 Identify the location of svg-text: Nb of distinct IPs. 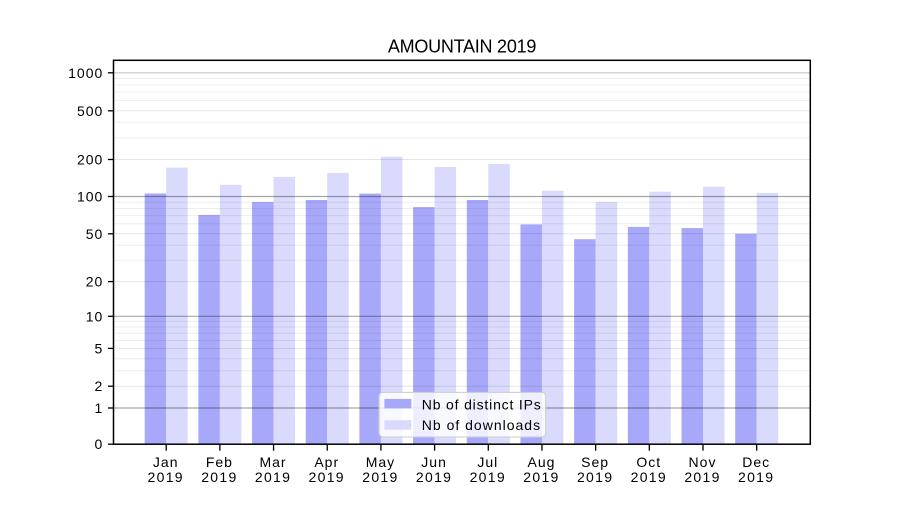
(482, 404).